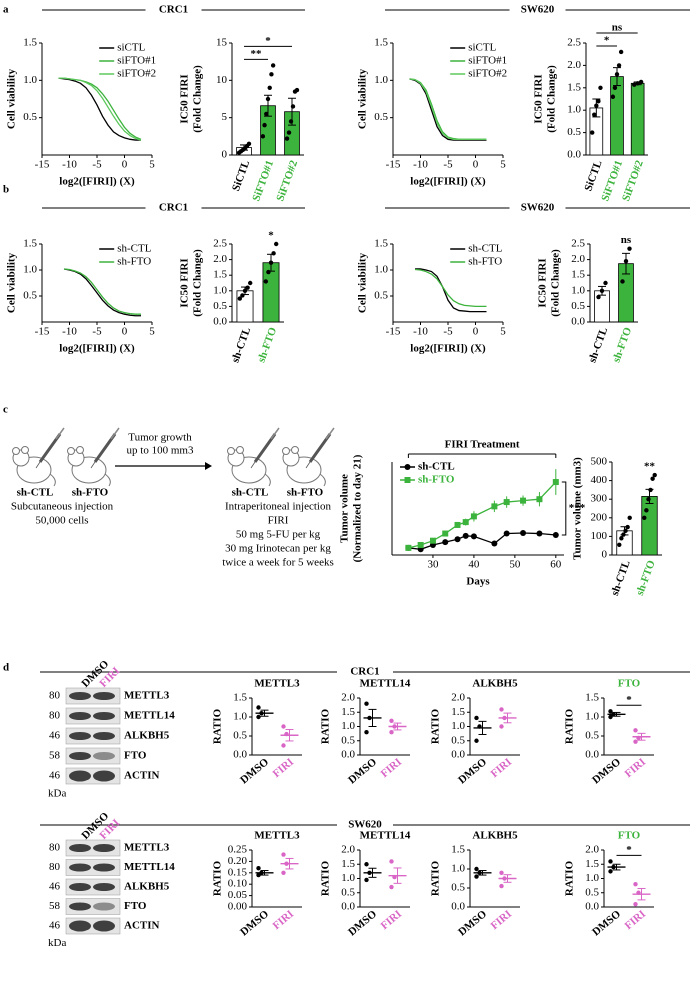 This screenshot has width=700, height=989. What do you see at coordinates (495, 684) in the screenshot?
I see `chart-title: ALKBH5` at bounding box center [495, 684].